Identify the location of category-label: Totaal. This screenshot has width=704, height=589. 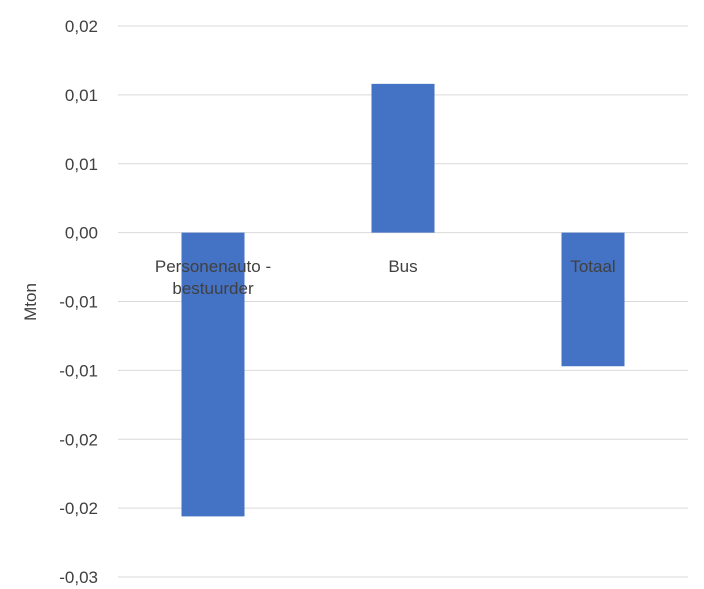
(592, 266).